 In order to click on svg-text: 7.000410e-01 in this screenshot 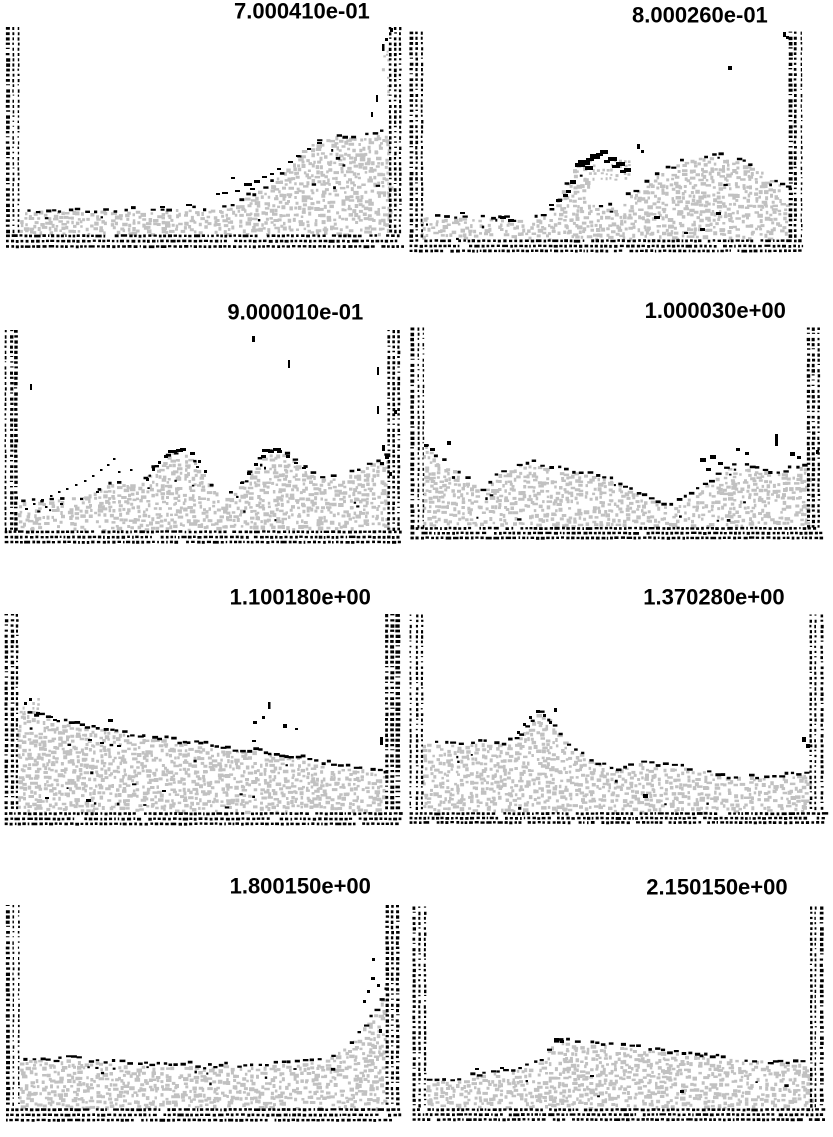, I will do `click(302, 11)`.